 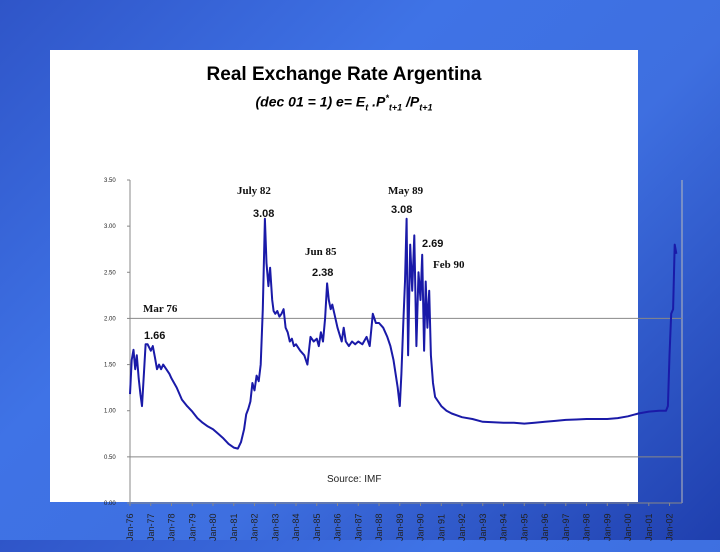 What do you see at coordinates (649, 527) in the screenshot?
I see `x-tick-label: Jan-01` at bounding box center [649, 527].